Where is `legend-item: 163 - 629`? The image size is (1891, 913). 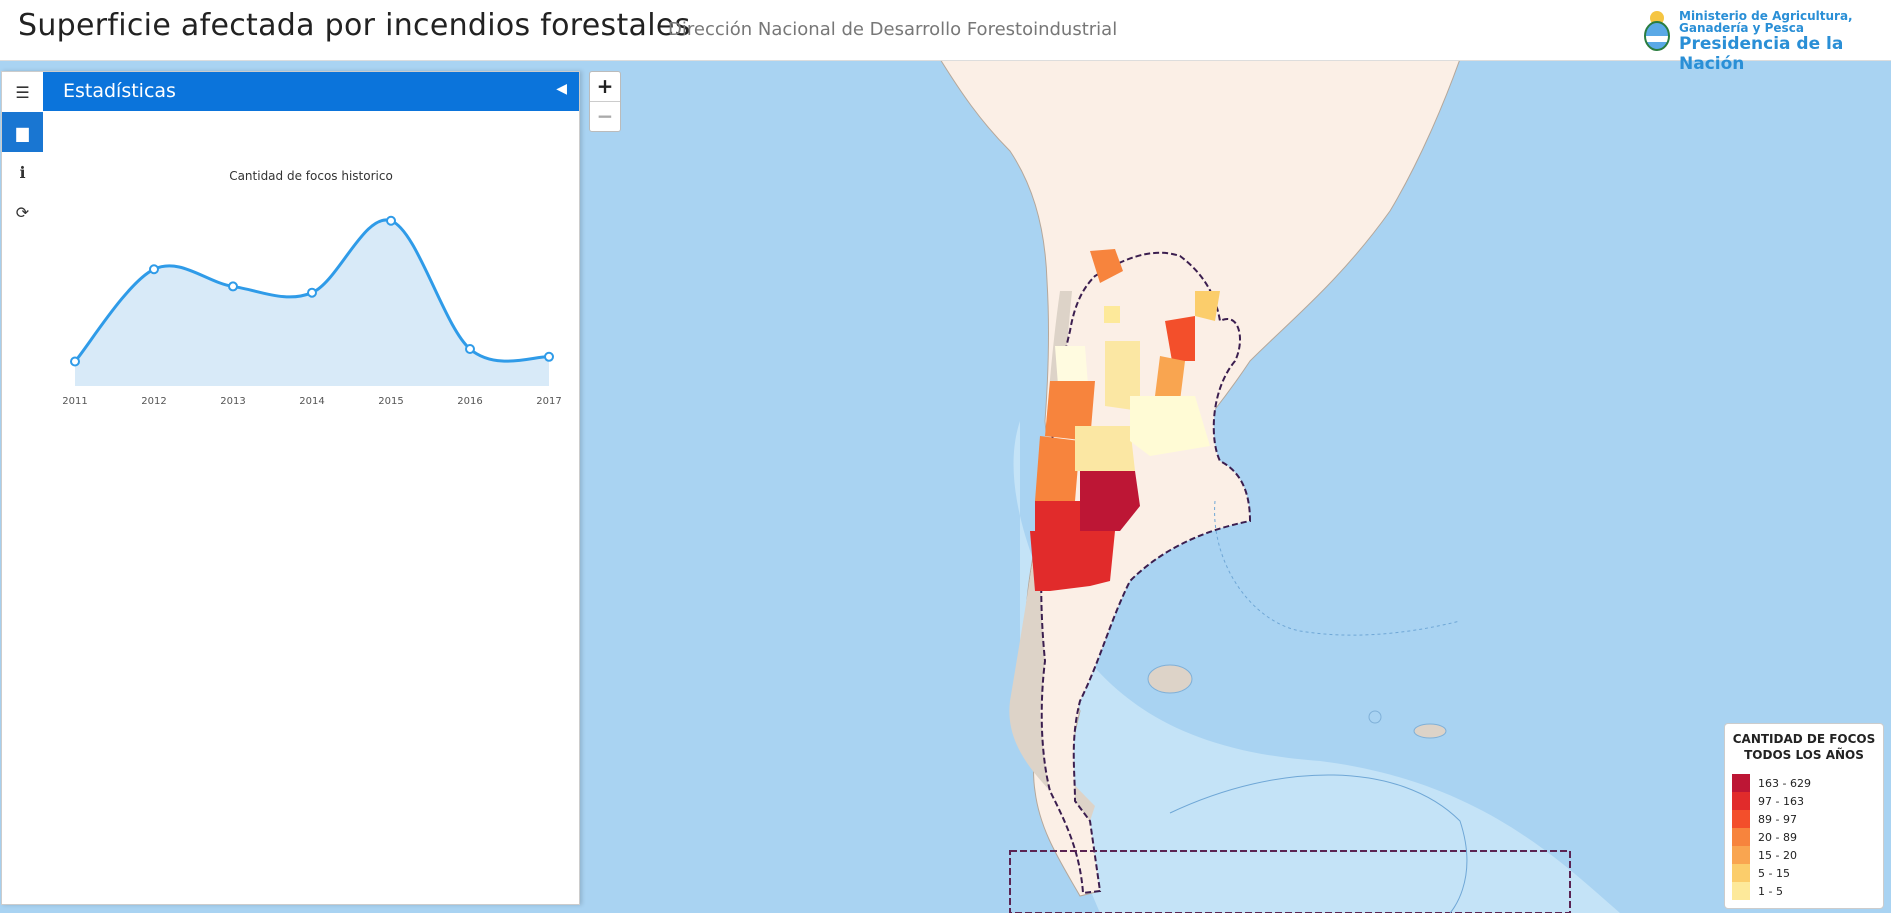 legend-item: 163 - 629 is located at coordinates (1771, 783).